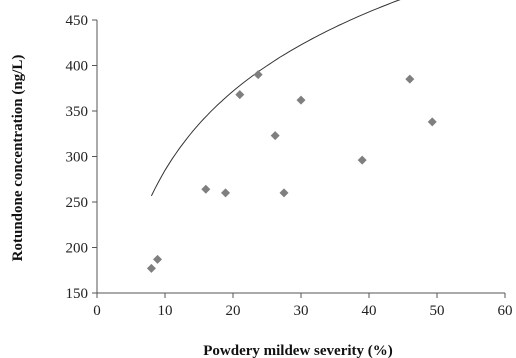 The width and height of the screenshot is (516, 358). What do you see at coordinates (77, 294) in the screenshot?
I see `y-tick-label: 150` at bounding box center [77, 294].